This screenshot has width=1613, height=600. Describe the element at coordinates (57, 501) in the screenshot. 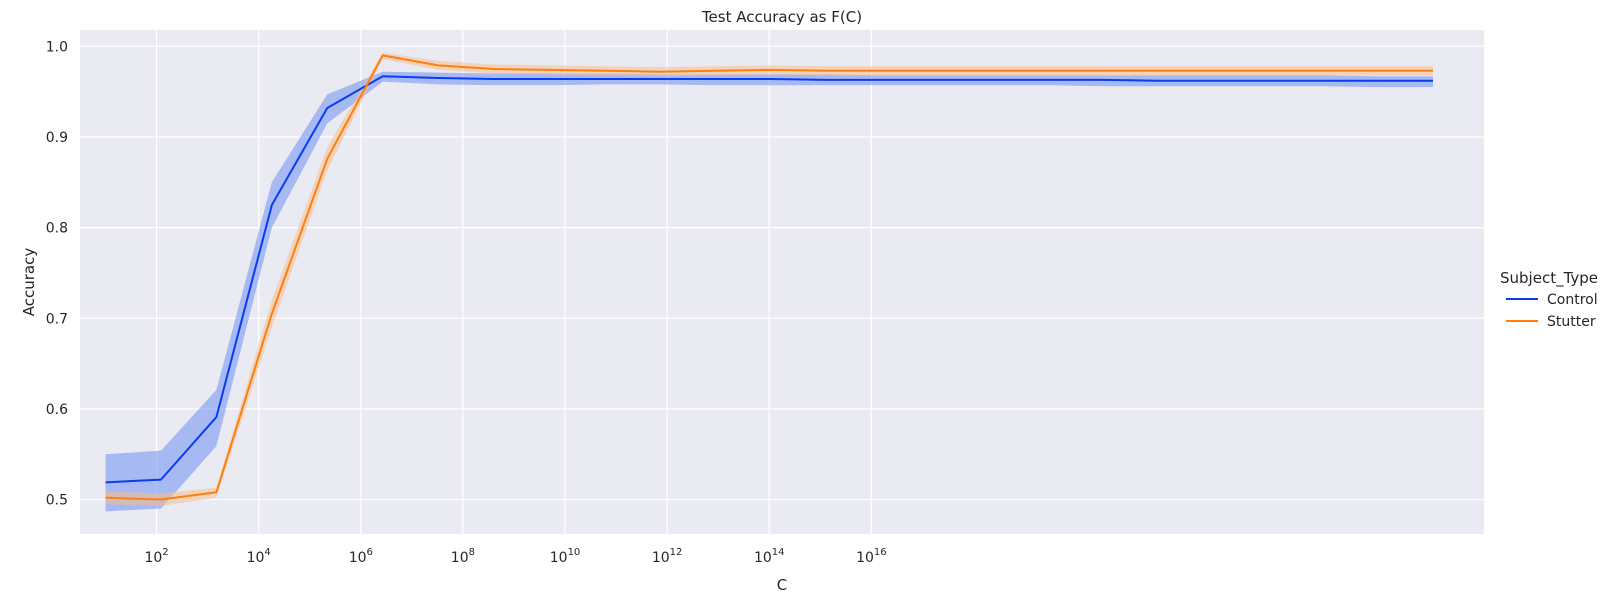

I see `y-tick-label: 0.5` at that location.